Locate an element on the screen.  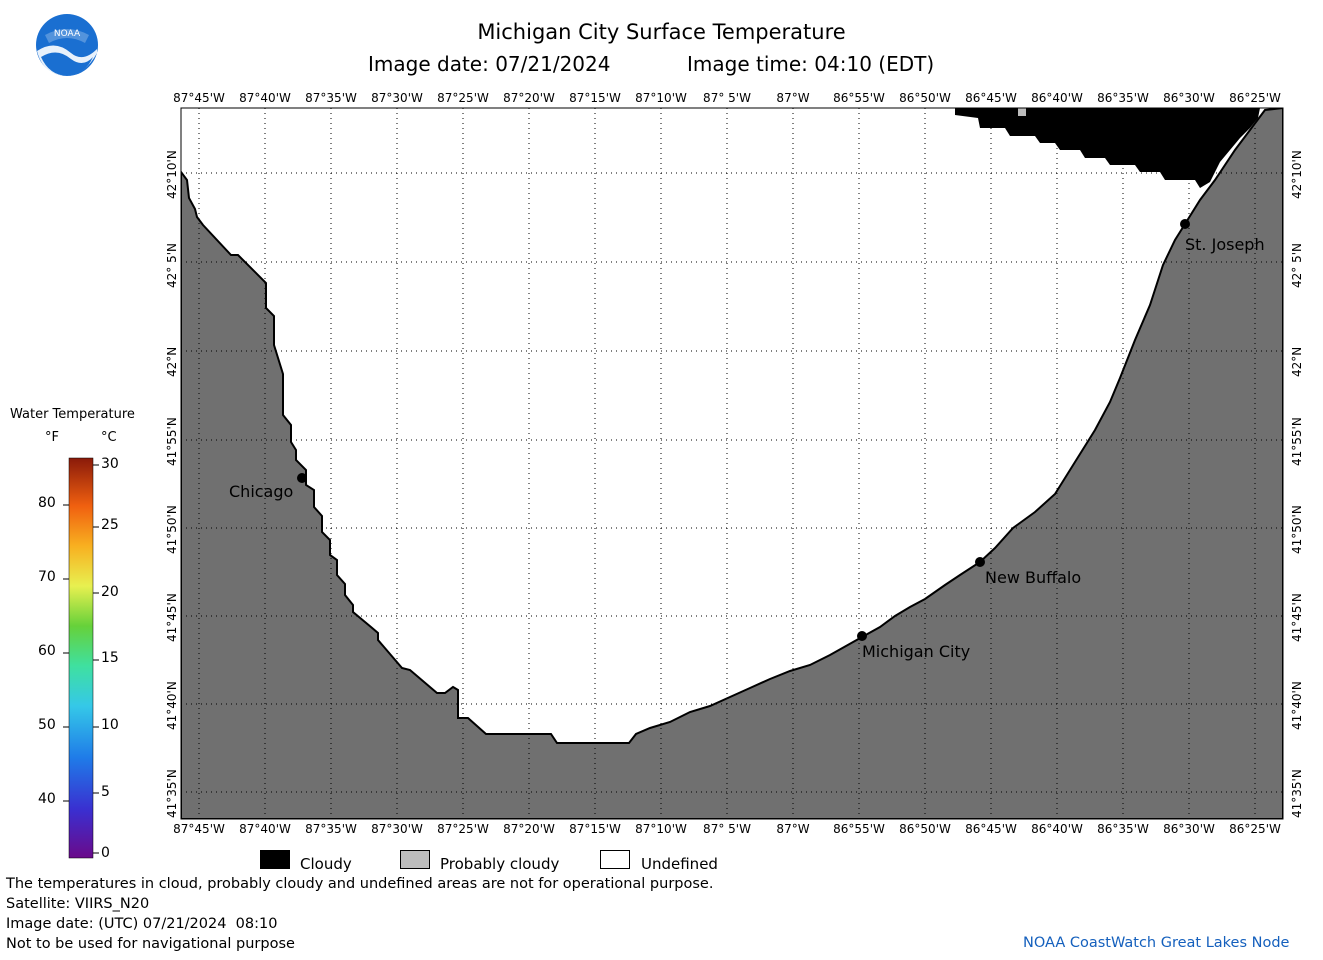
unit-celsius: °C is located at coordinates (109, 437).